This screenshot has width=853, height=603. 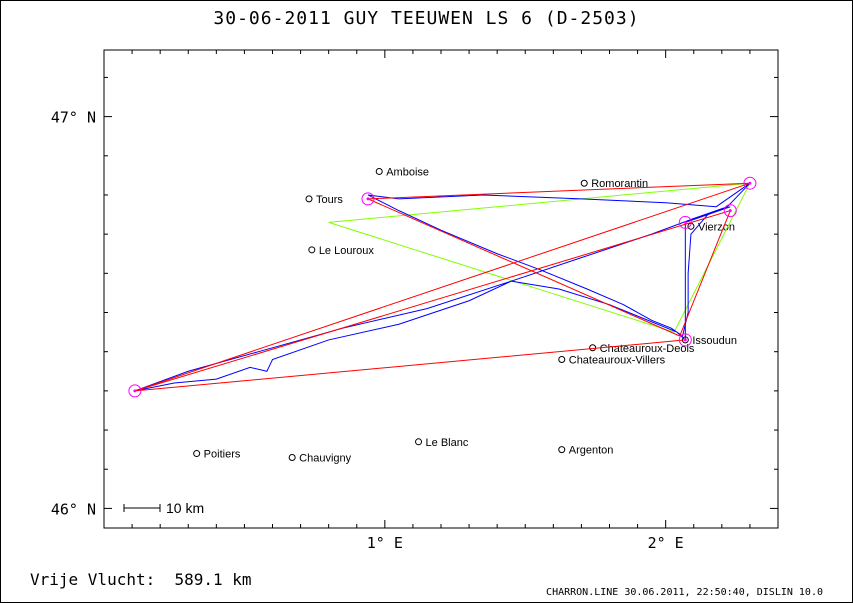 What do you see at coordinates (591, 451) in the screenshot?
I see `place-label: Argenton` at bounding box center [591, 451].